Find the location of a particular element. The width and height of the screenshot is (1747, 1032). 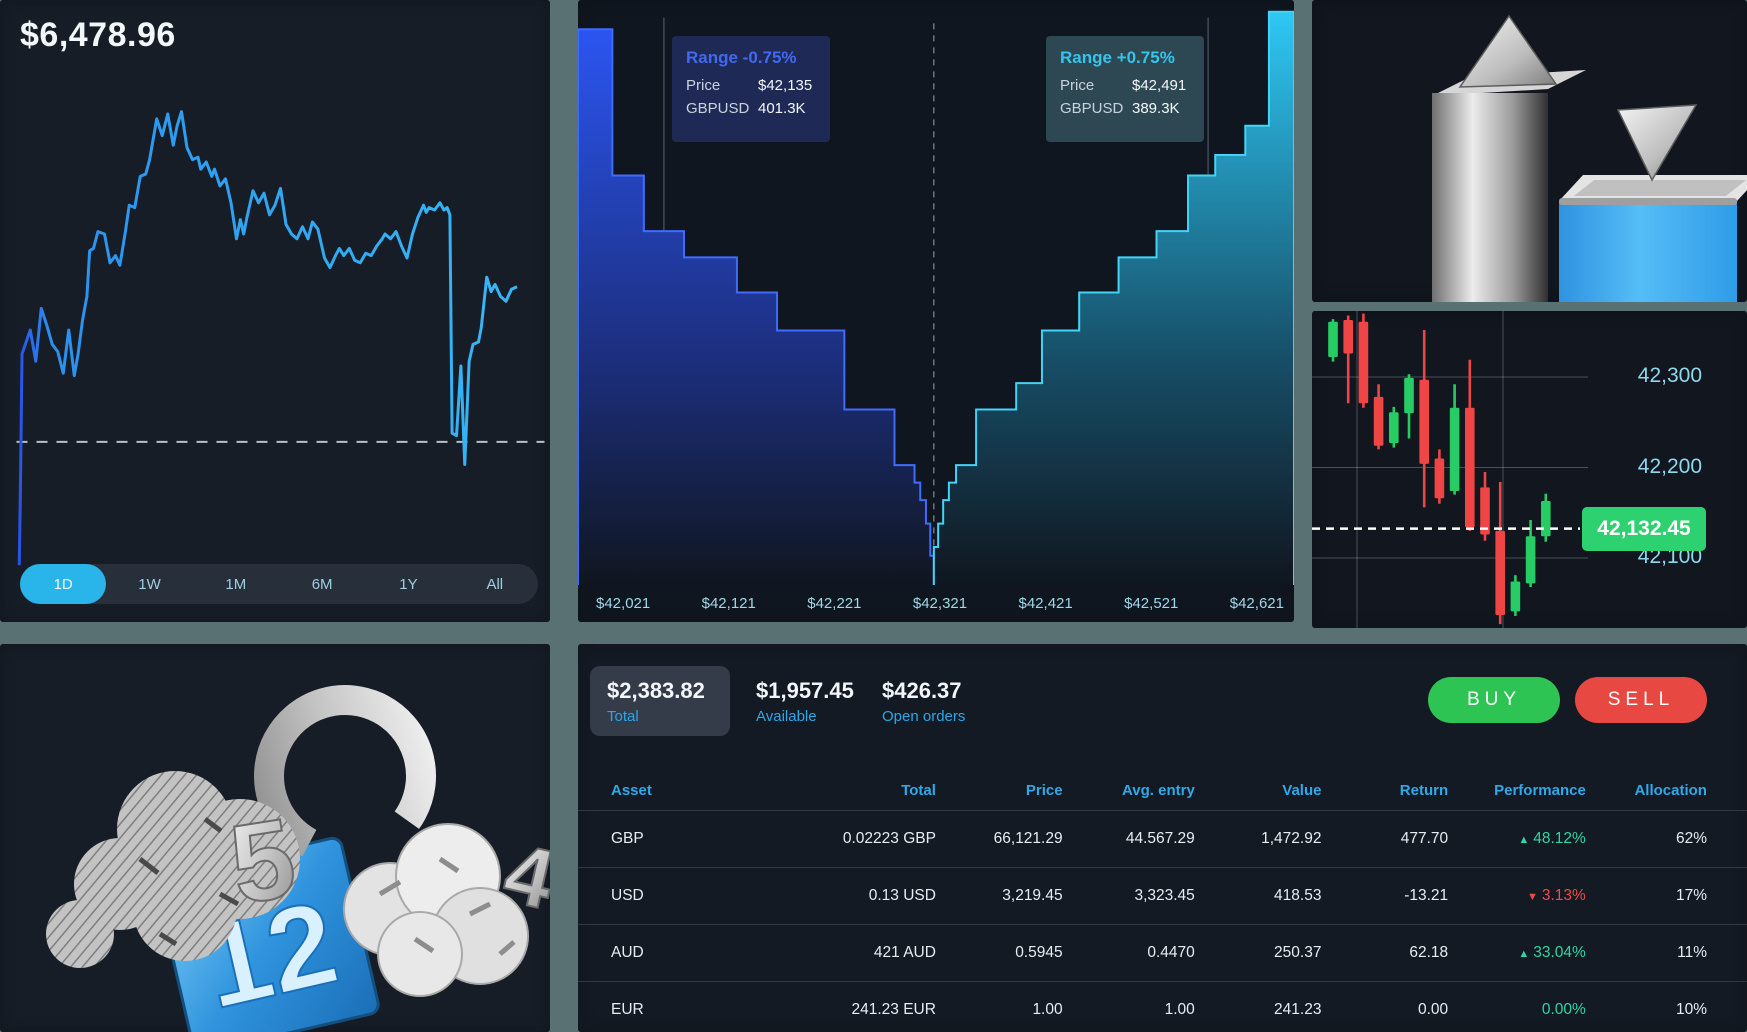

buy-button: BUY is located at coordinates (1494, 700).